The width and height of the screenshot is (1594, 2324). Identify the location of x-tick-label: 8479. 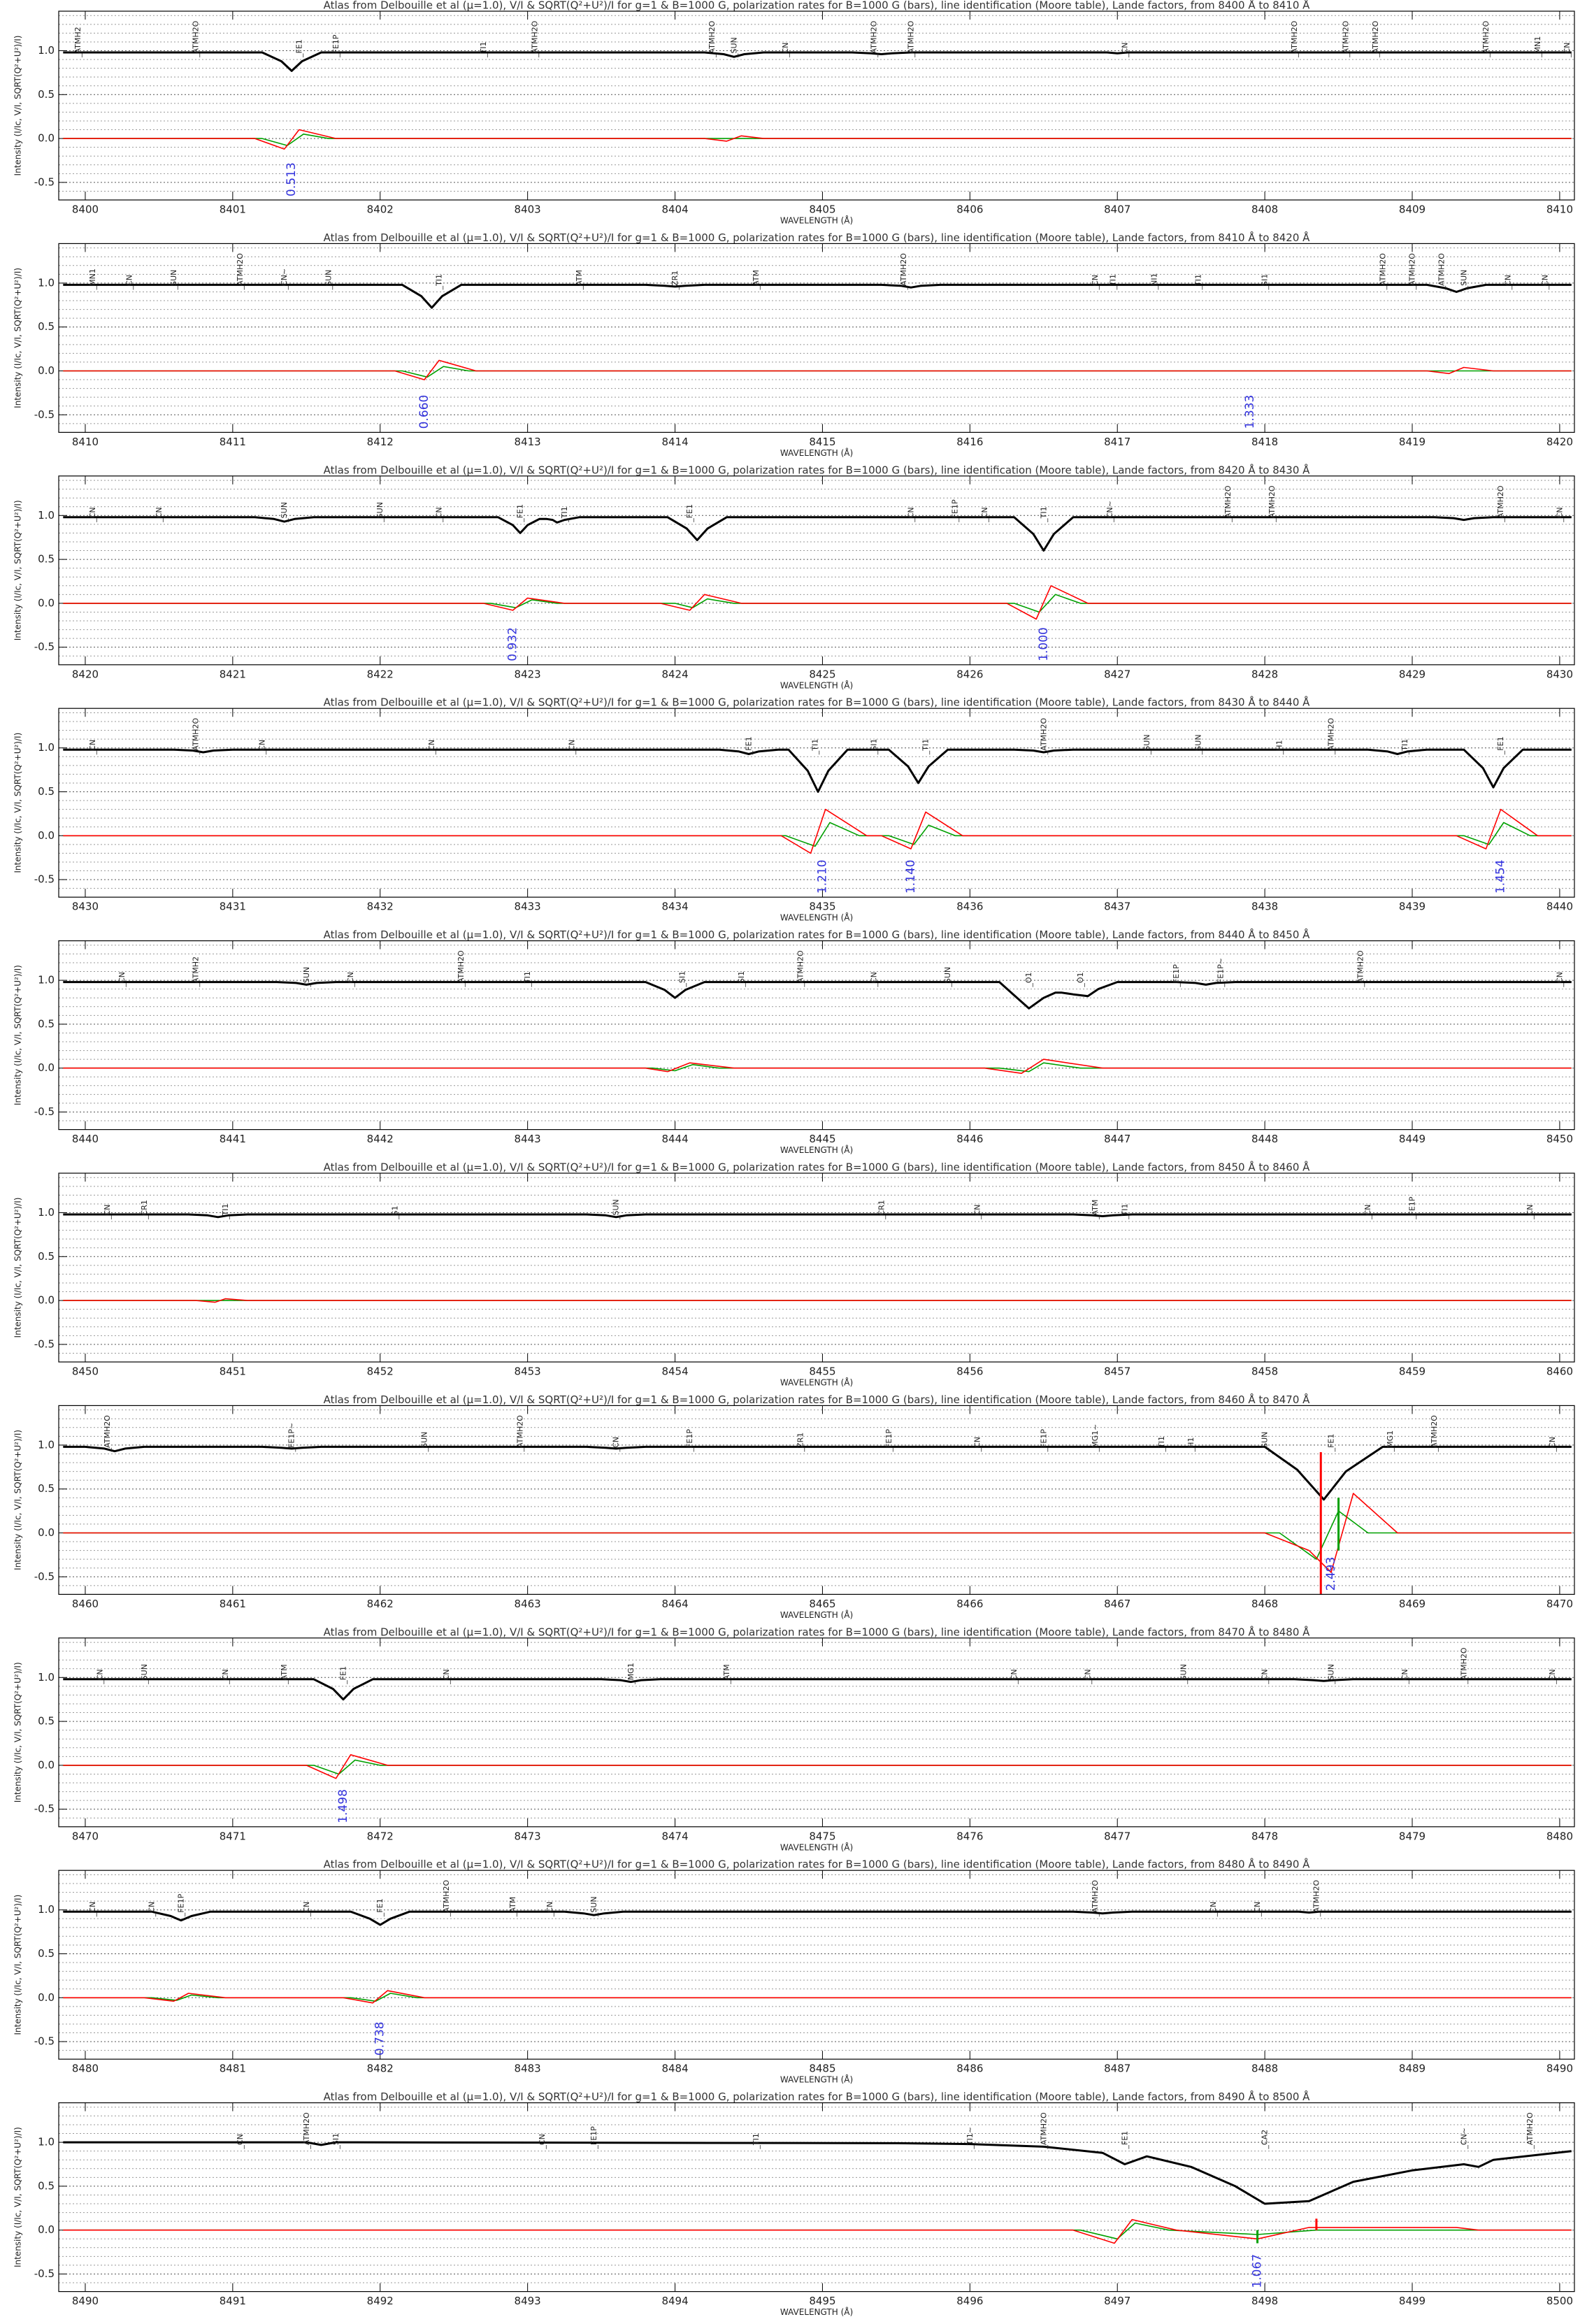
(1412, 1836).